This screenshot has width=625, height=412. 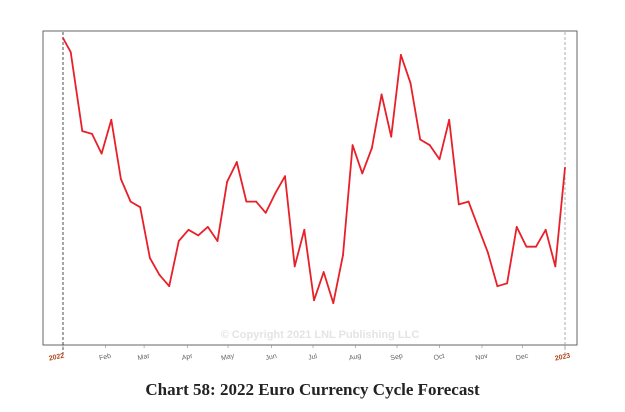 I want to click on x-tick-label-year: 2022, so click(x=56, y=357).